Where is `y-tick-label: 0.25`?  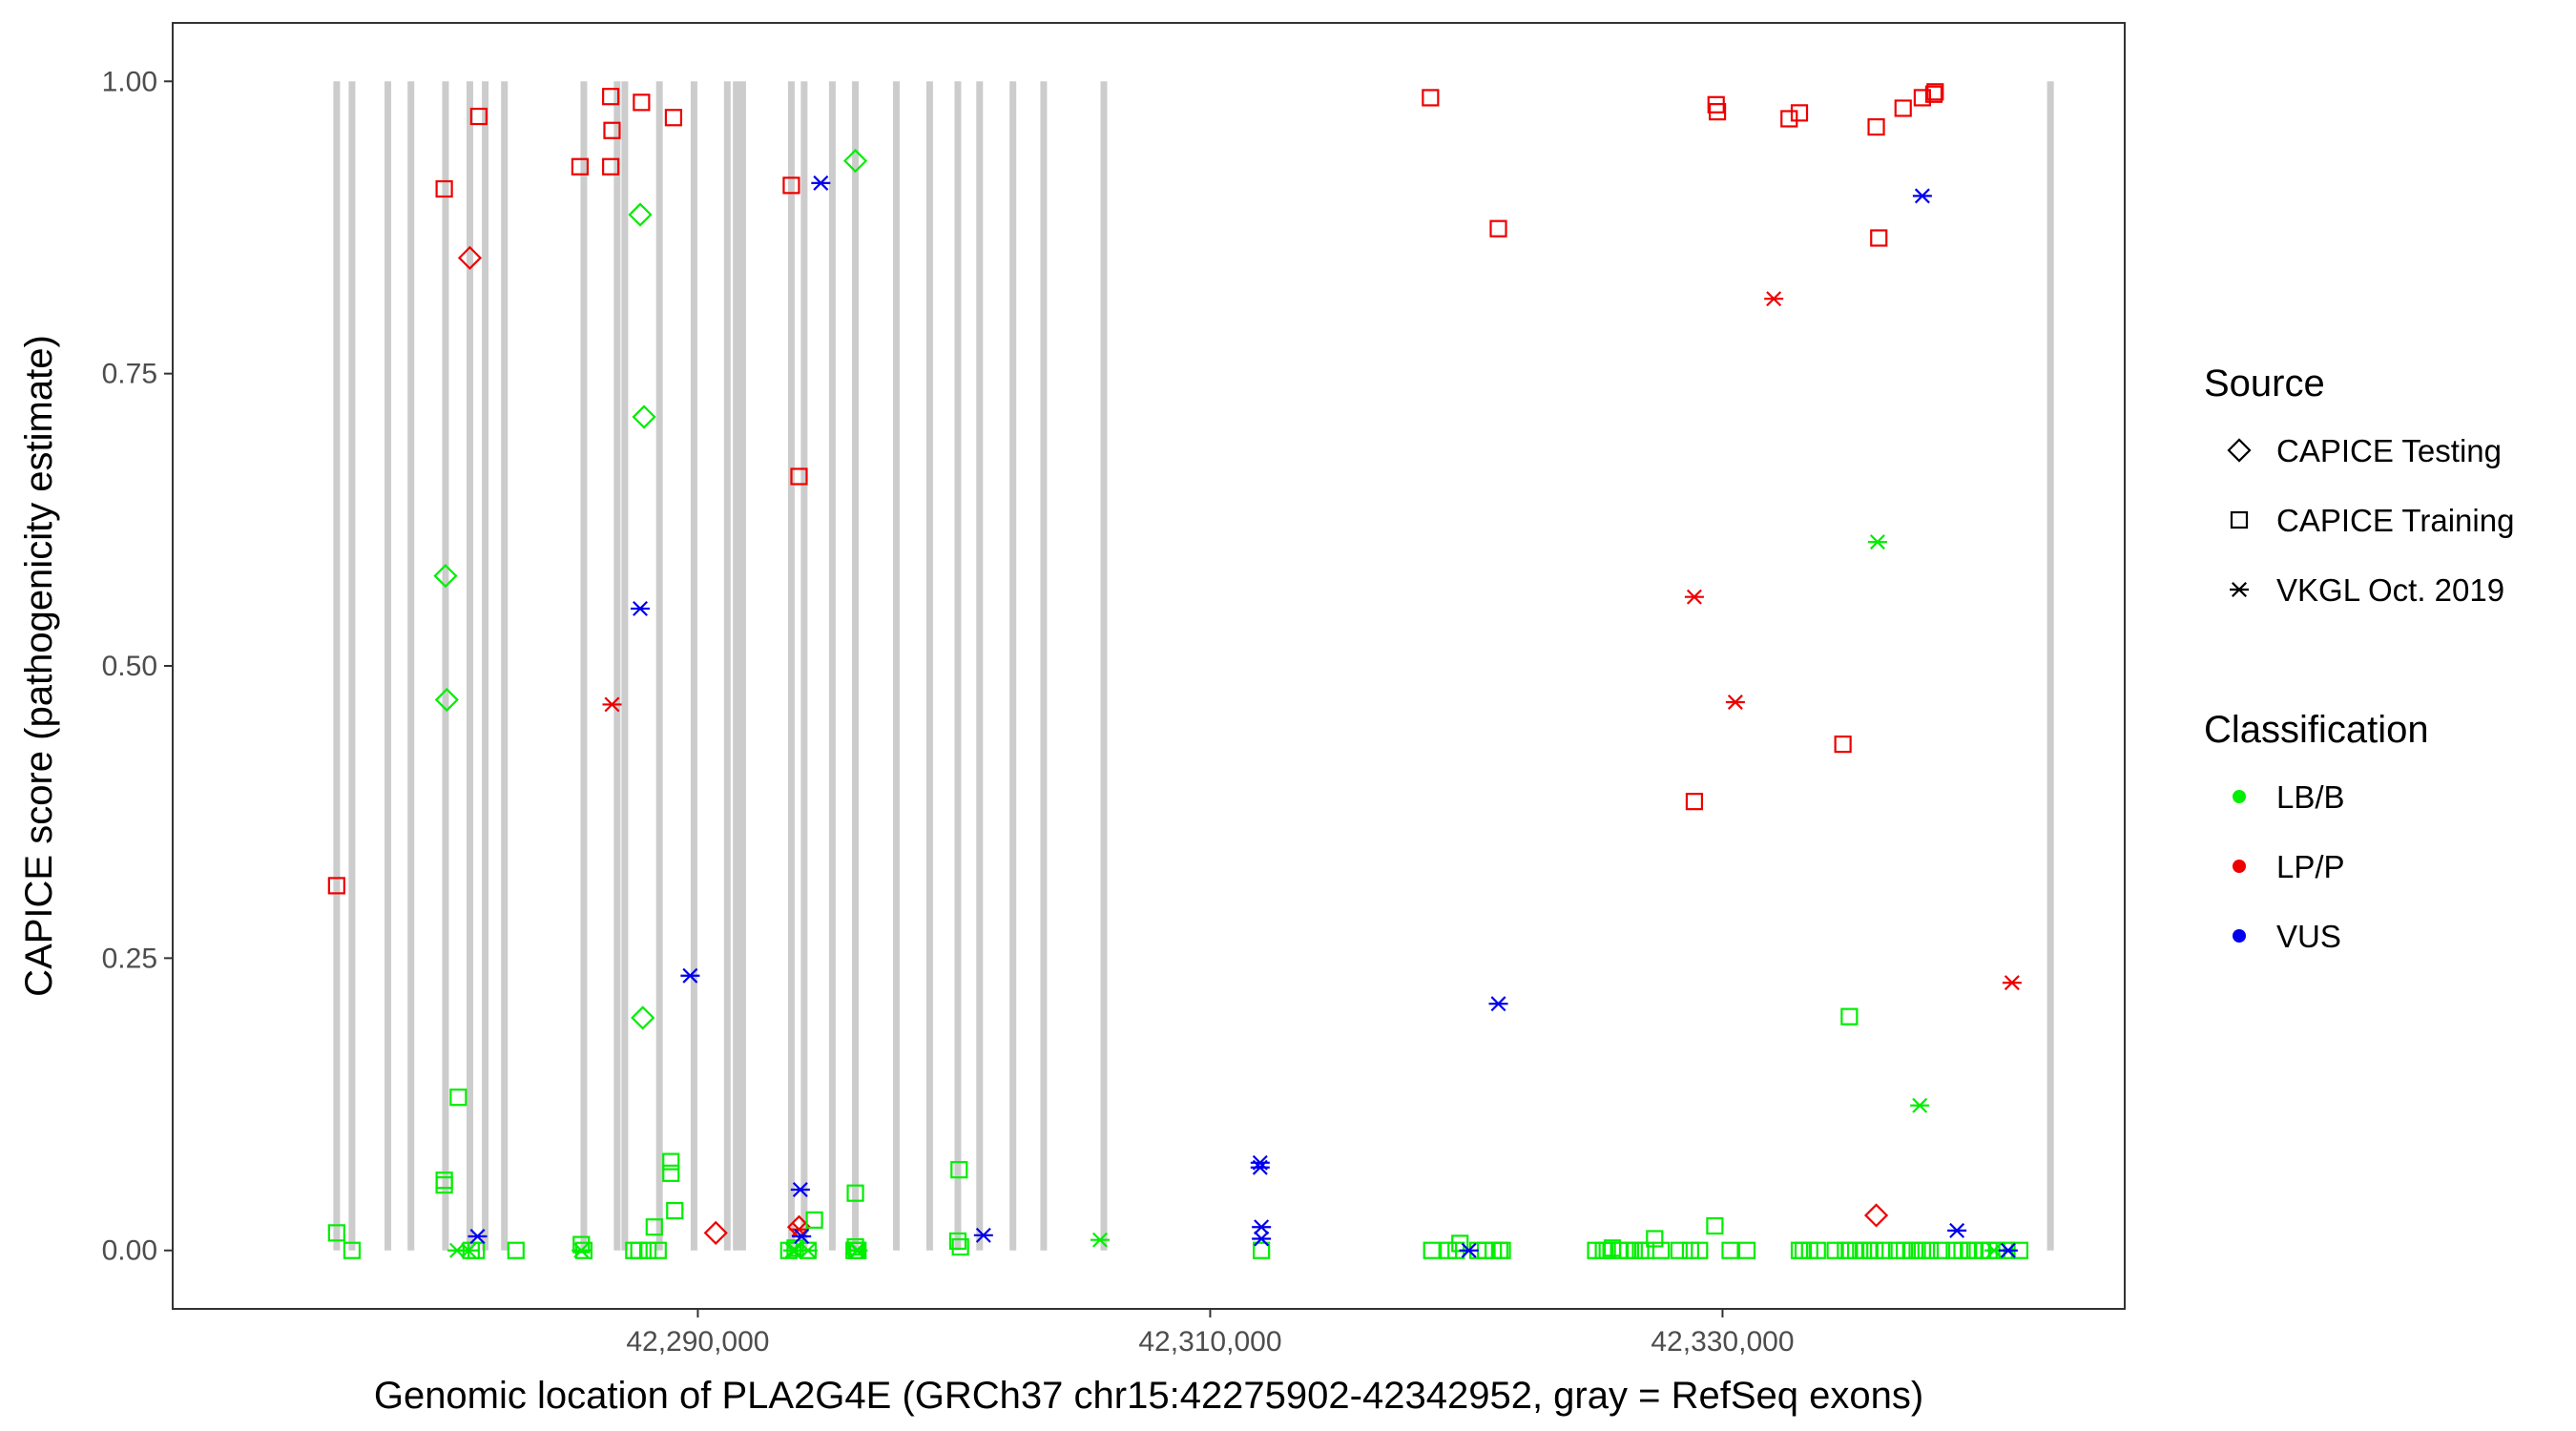
y-tick-label: 0.25 is located at coordinates (129, 958).